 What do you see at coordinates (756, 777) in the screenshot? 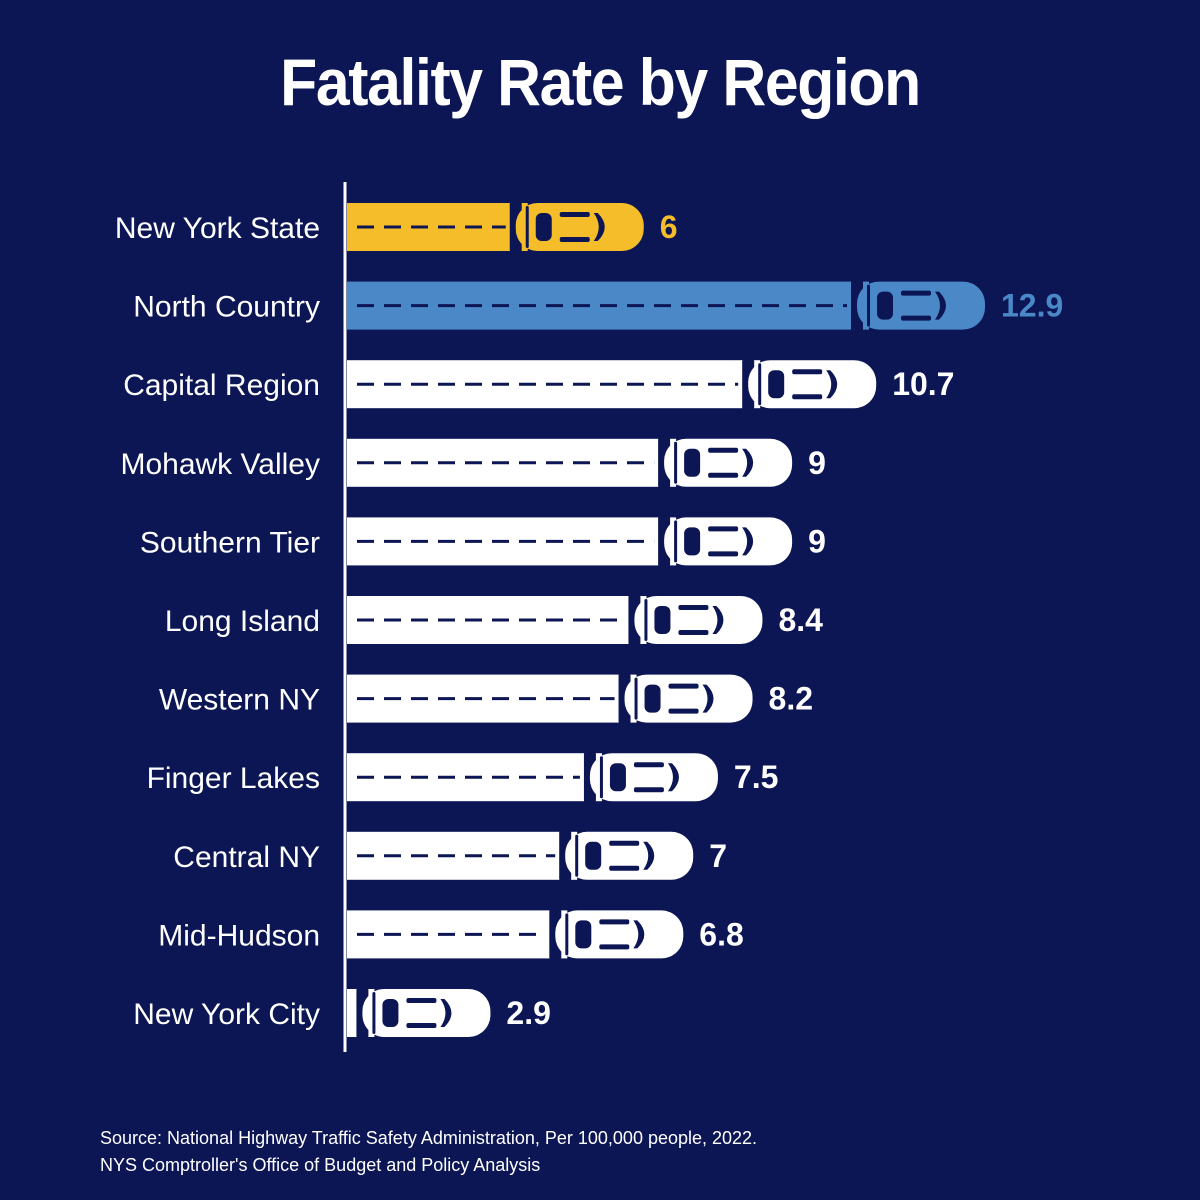
I see `value-label: 7.5` at bounding box center [756, 777].